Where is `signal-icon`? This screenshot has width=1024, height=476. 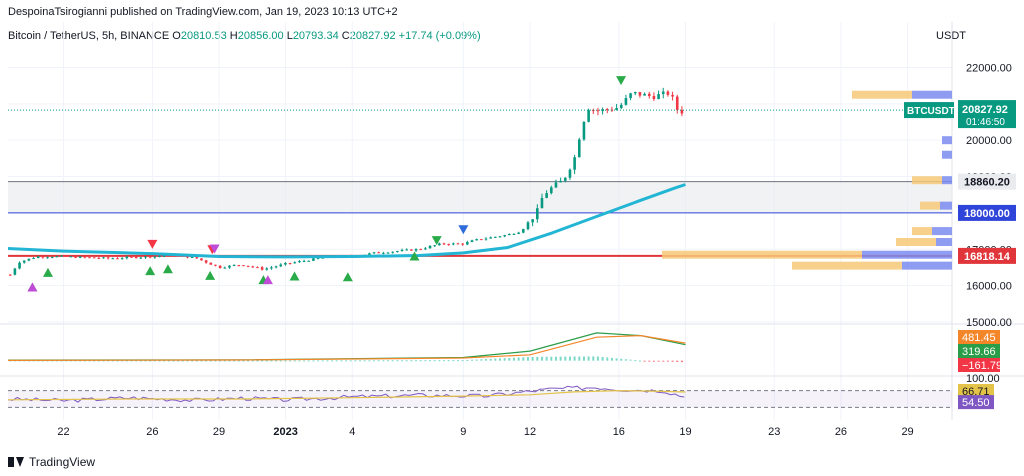 signal-icon is located at coordinates (32, 287).